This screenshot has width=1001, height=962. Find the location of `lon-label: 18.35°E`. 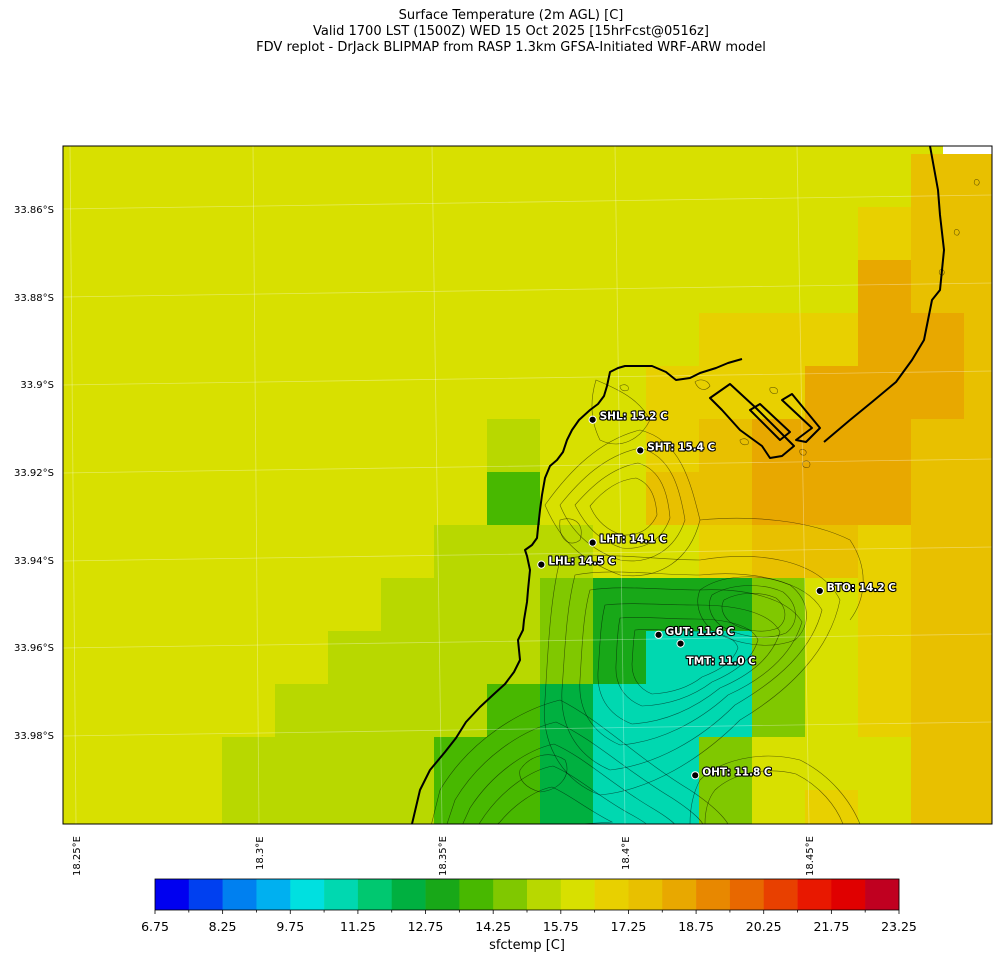

lon-label: 18.35°E is located at coordinates (443, 856).